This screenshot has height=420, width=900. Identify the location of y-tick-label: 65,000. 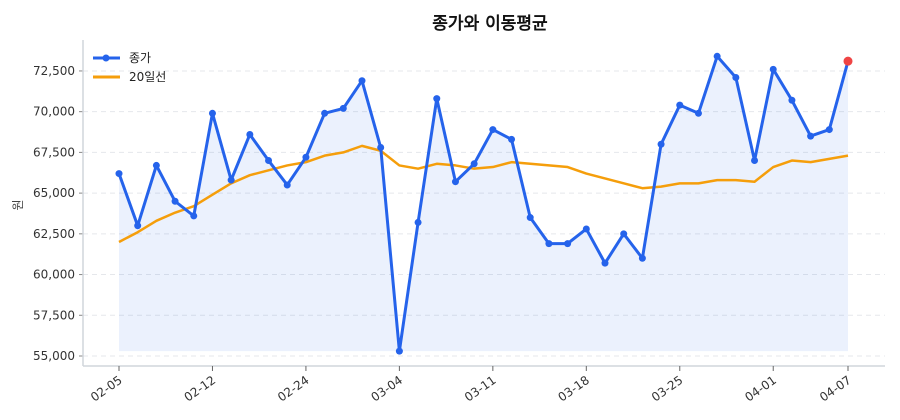
(54, 193).